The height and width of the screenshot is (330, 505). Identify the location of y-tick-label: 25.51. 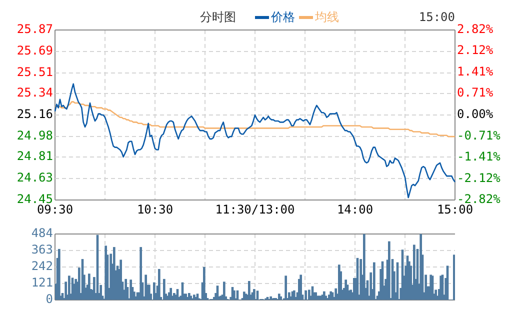
(34, 72).